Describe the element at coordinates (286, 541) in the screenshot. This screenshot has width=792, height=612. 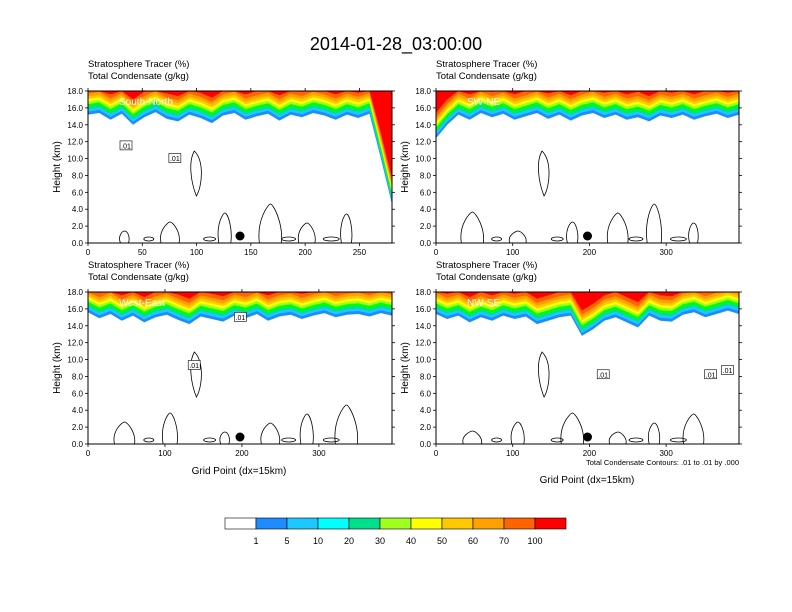
I see `colorbar-tick-label: 5` at that location.